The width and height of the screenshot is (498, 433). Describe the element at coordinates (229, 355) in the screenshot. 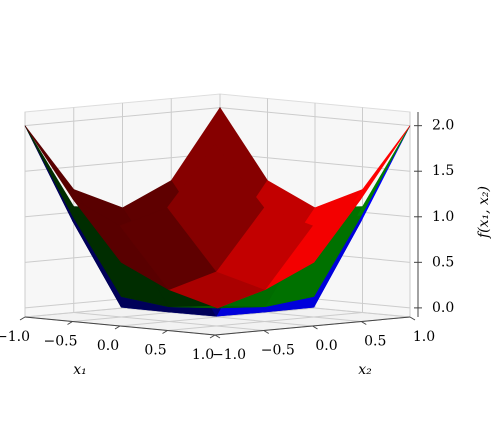

I see `y-tick-label: −1.0` at that location.